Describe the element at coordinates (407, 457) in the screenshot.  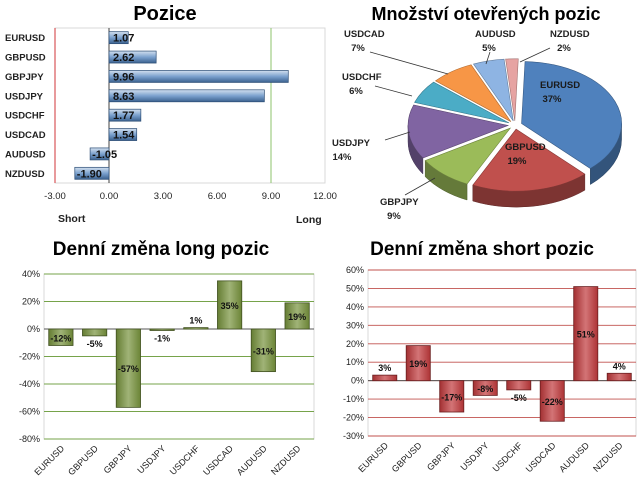
I see `c4-category-label: GBPUSD` at that location.